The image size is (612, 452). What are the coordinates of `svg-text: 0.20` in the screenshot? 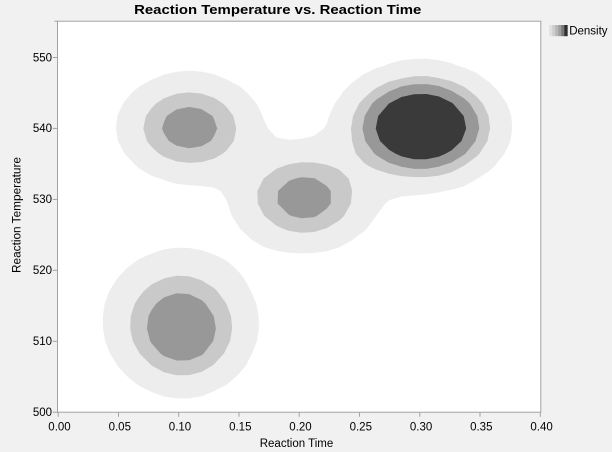 It's located at (300, 428).